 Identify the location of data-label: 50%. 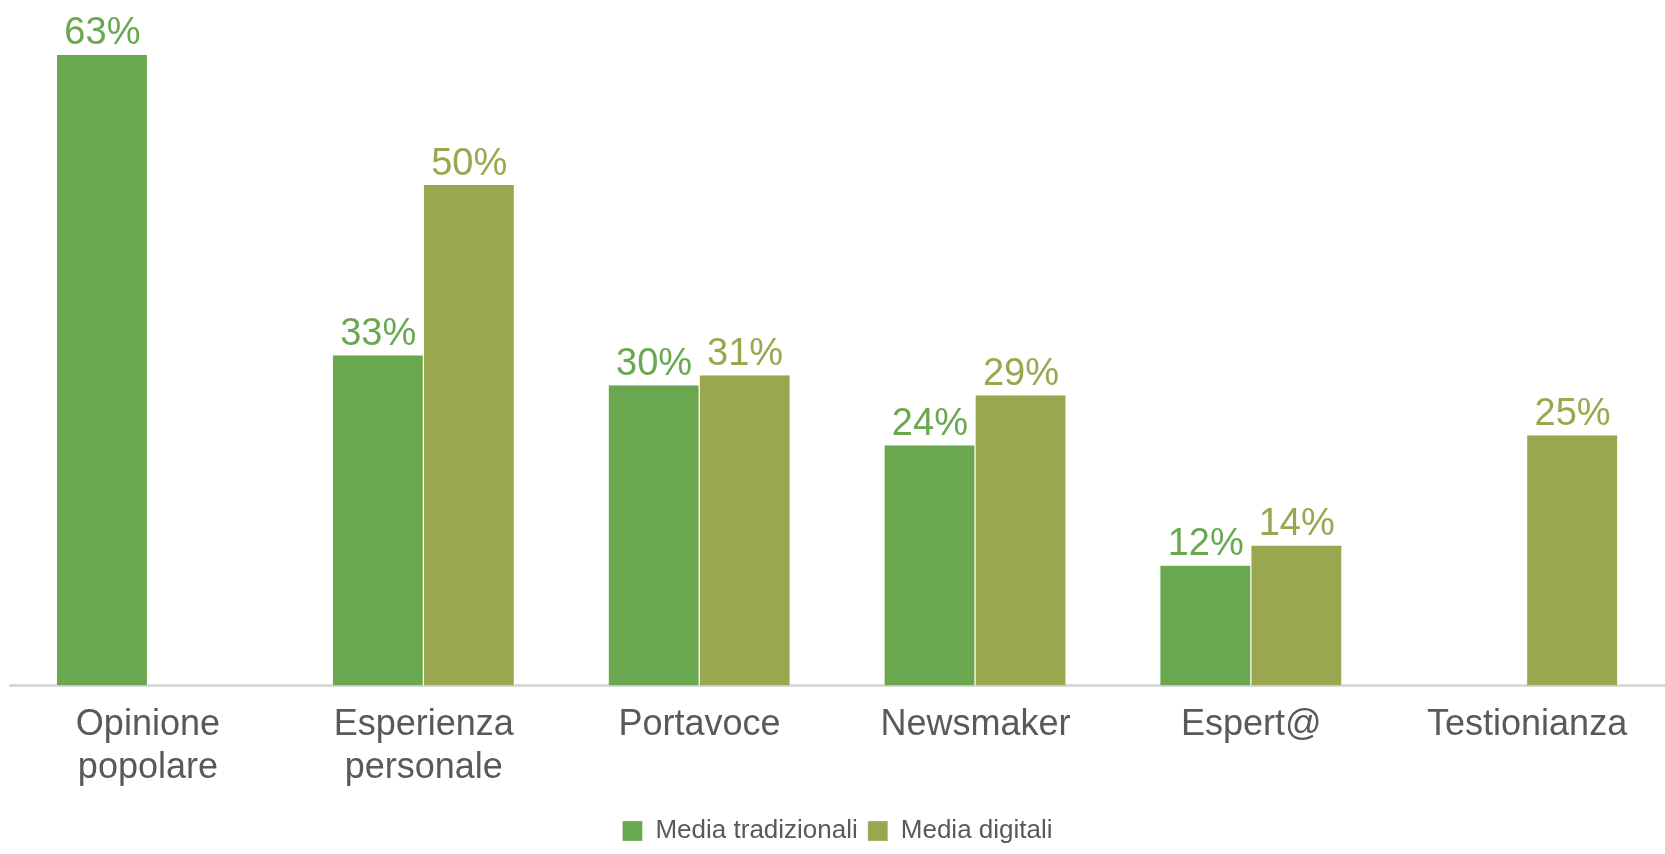
(469, 161).